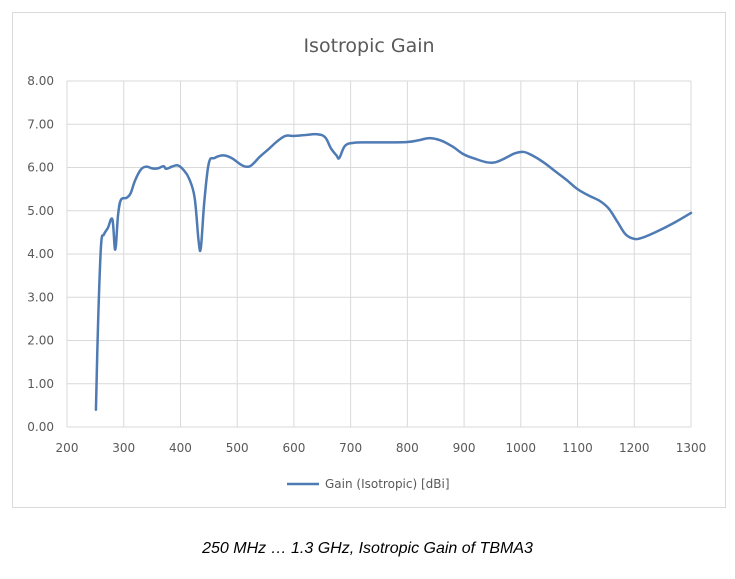 The image size is (735, 579). Describe the element at coordinates (40, 81) in the screenshot. I see `y-tick-label: 8.00` at that location.